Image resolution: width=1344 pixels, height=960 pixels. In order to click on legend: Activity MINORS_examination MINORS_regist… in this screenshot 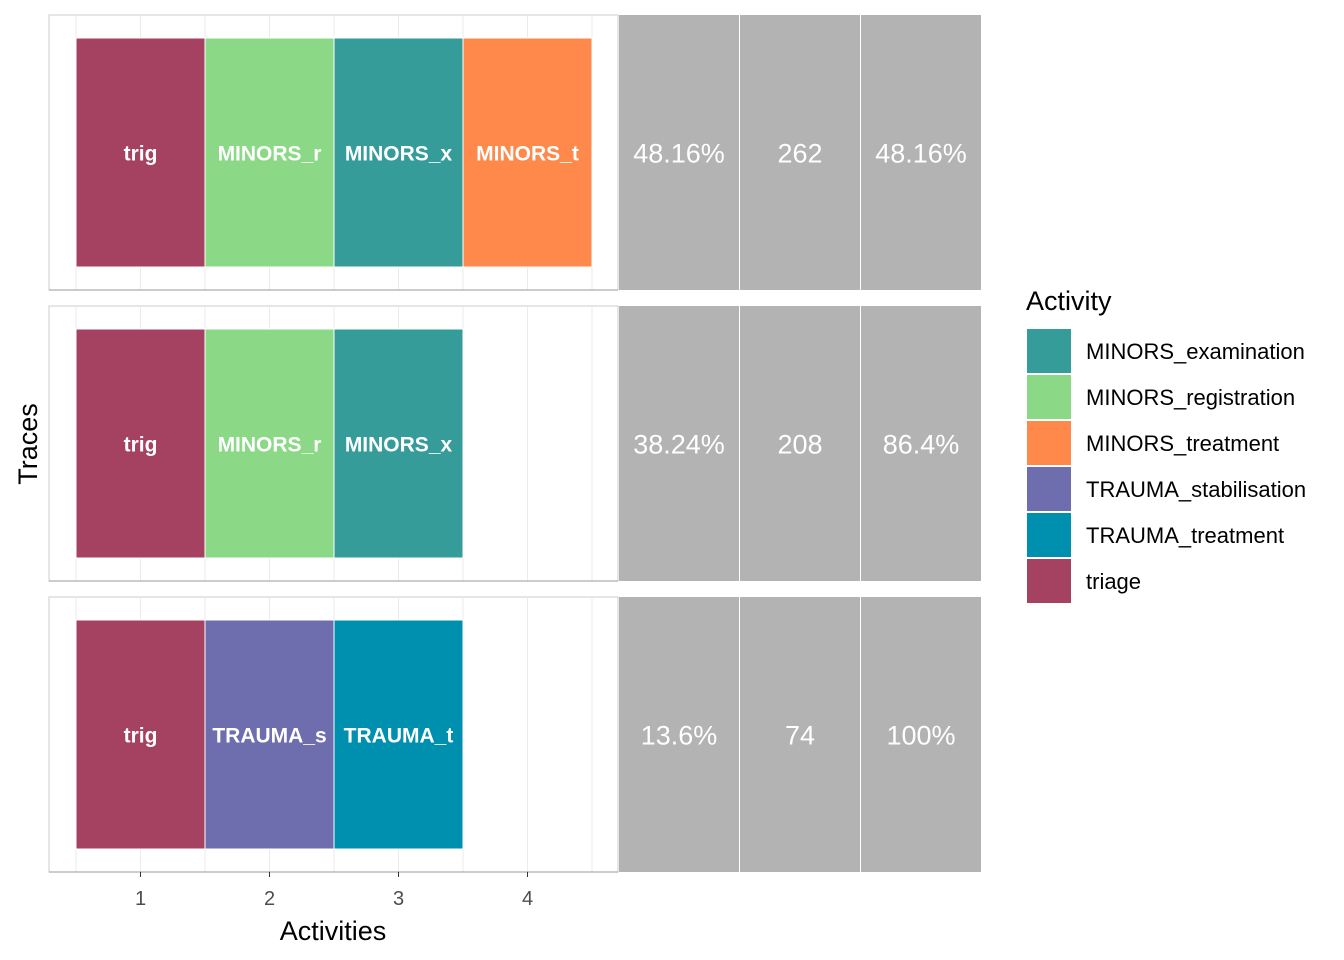, I will do `click(1166, 444)`.